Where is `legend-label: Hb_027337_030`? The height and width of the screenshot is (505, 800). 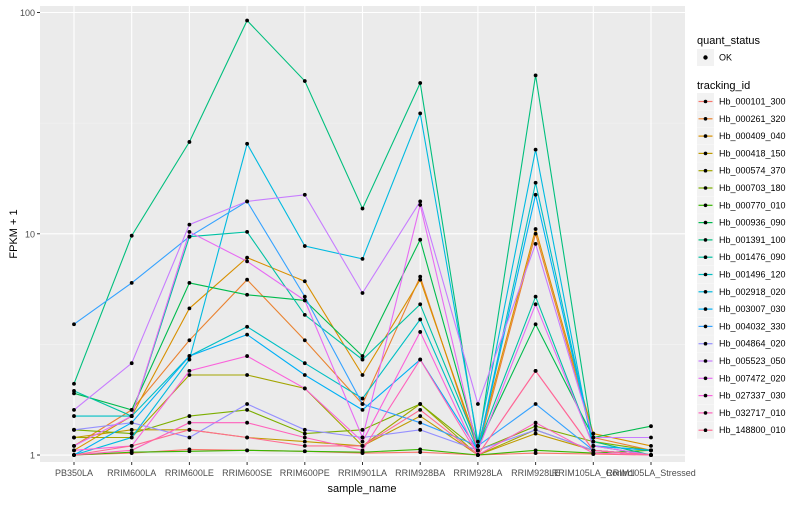
legend-label: Hb_027337_030 is located at coordinates (752, 396).